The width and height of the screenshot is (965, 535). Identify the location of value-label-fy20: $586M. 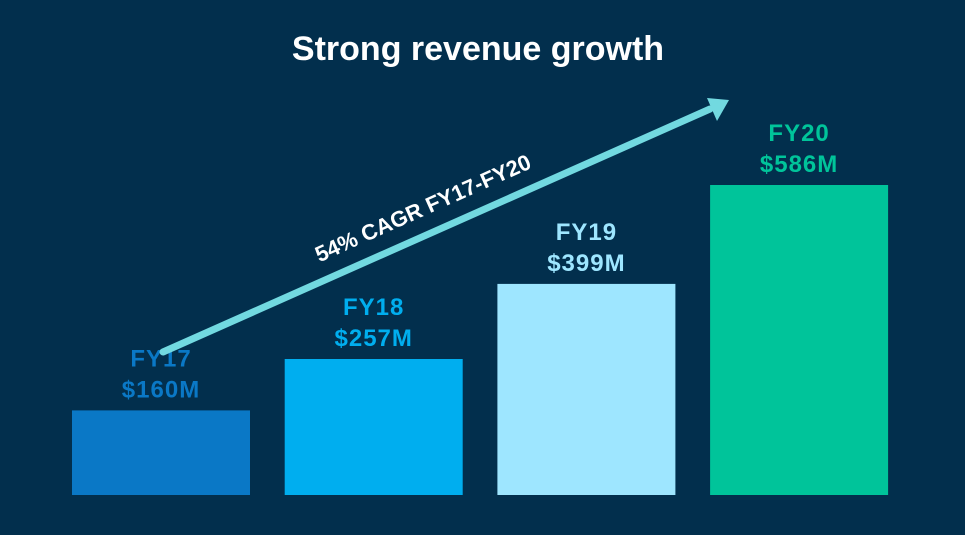
(799, 164).